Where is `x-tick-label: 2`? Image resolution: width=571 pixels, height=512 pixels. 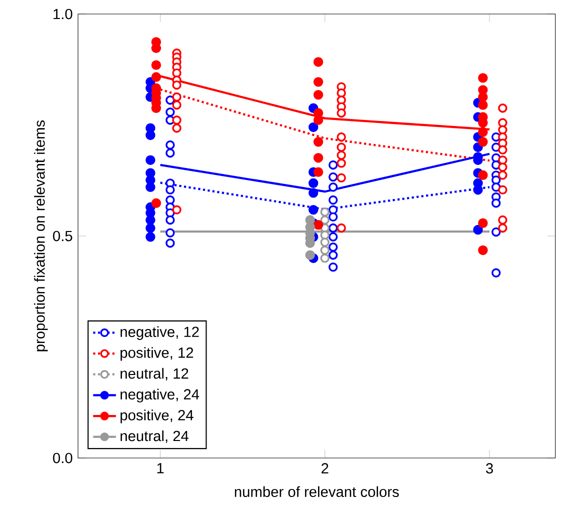
x-tick-label: 2 is located at coordinates (325, 468).